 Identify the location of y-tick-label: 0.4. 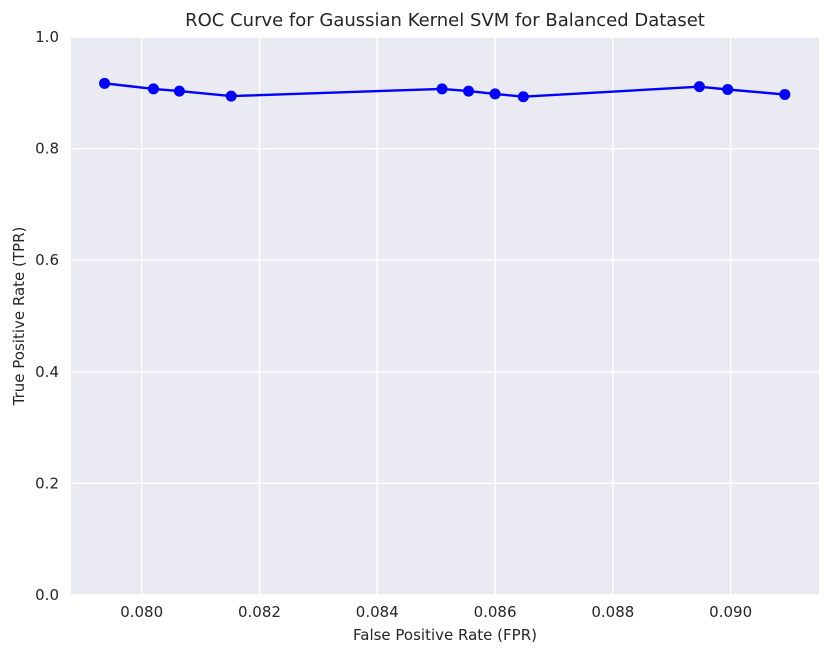
(47, 372).